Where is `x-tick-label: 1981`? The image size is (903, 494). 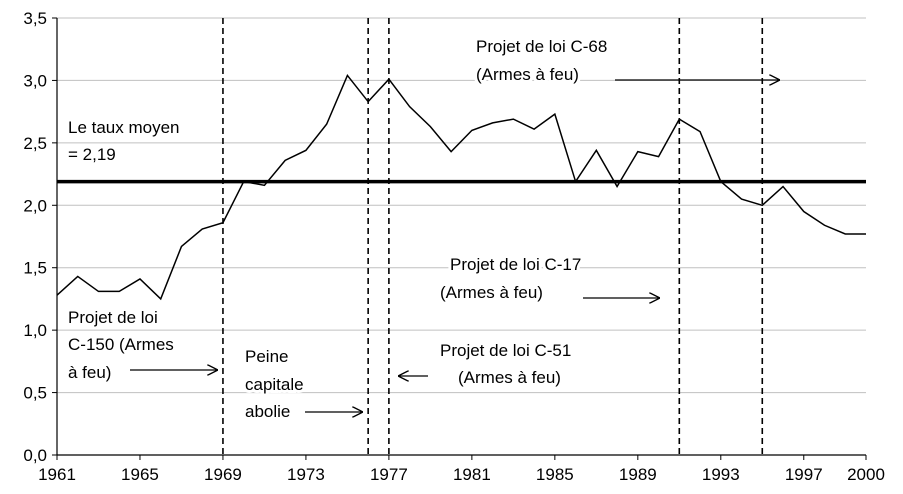
x-tick-label: 1981 is located at coordinates (472, 474).